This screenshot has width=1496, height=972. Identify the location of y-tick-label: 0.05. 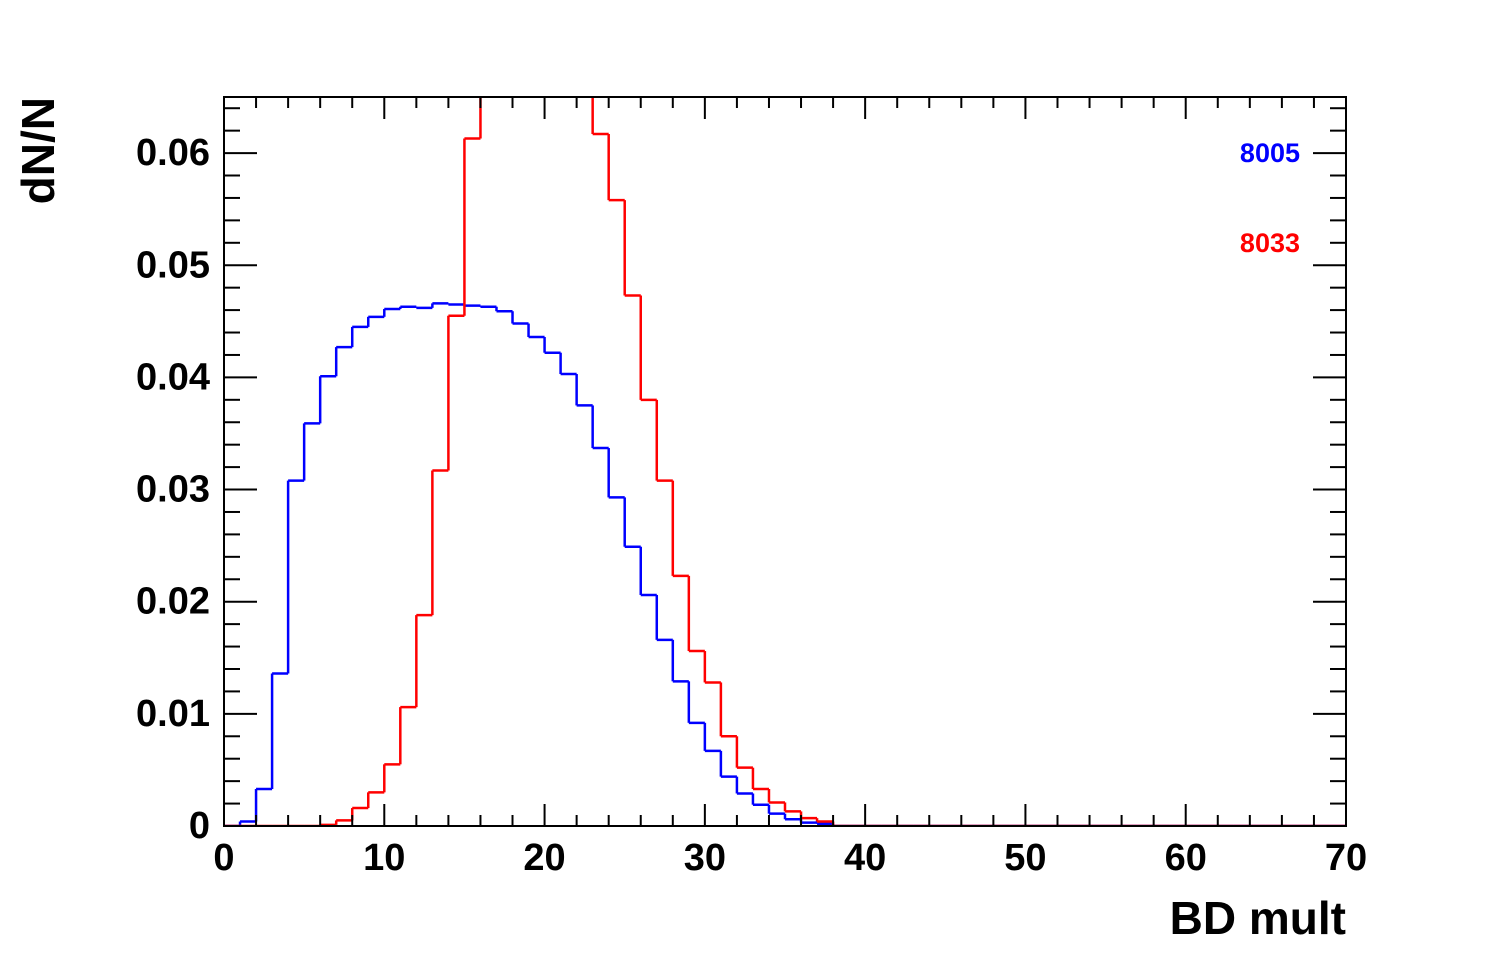
(173, 265).